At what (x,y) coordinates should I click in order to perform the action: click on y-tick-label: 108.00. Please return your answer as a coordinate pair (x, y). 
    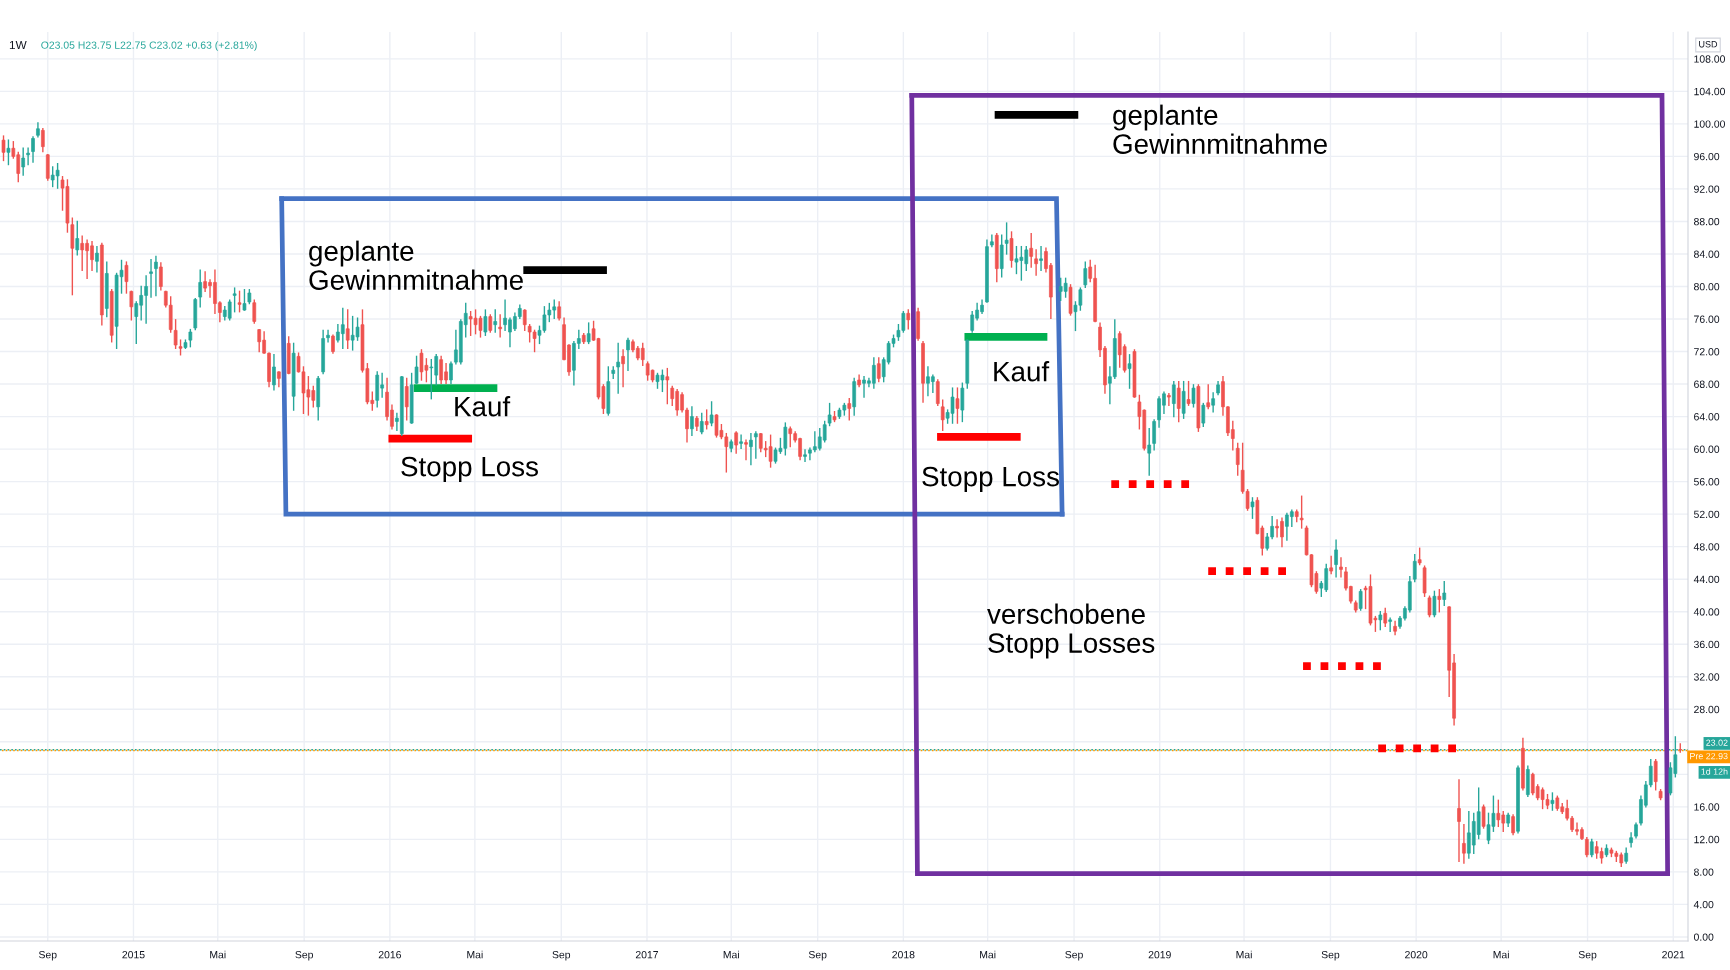
    Looking at the image, I should click on (1710, 59).